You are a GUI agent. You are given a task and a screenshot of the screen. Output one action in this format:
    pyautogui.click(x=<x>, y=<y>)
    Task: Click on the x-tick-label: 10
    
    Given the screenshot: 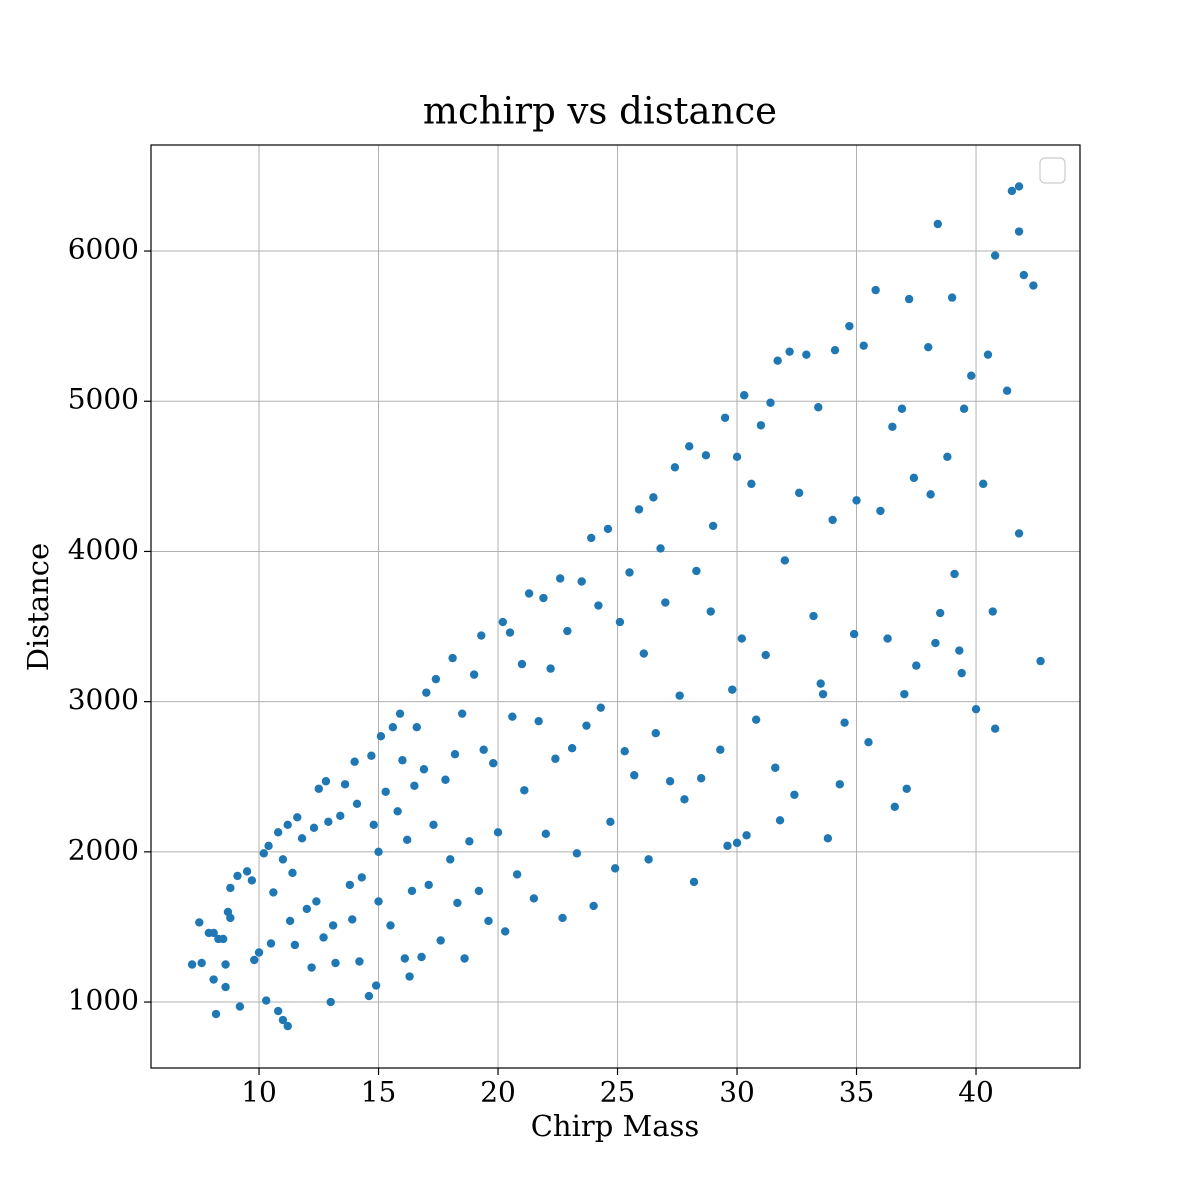 What is the action you would take?
    pyautogui.click(x=259, y=1092)
    